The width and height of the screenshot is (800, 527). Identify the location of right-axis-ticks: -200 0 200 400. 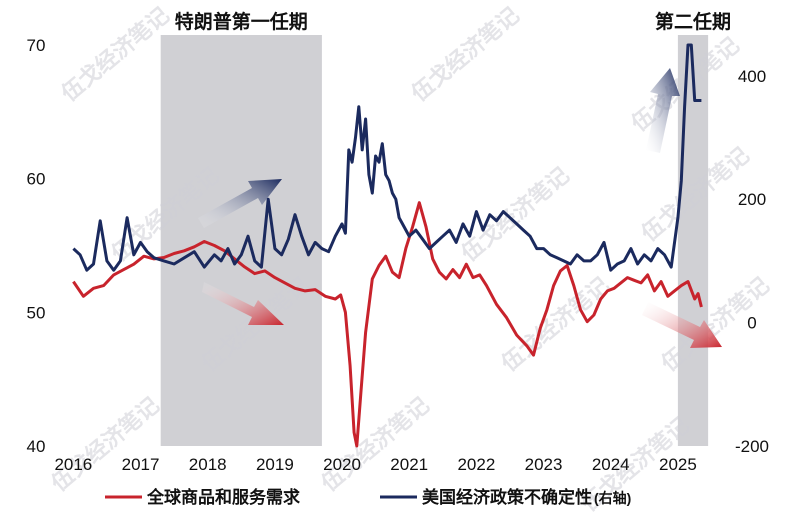
(752, 261).